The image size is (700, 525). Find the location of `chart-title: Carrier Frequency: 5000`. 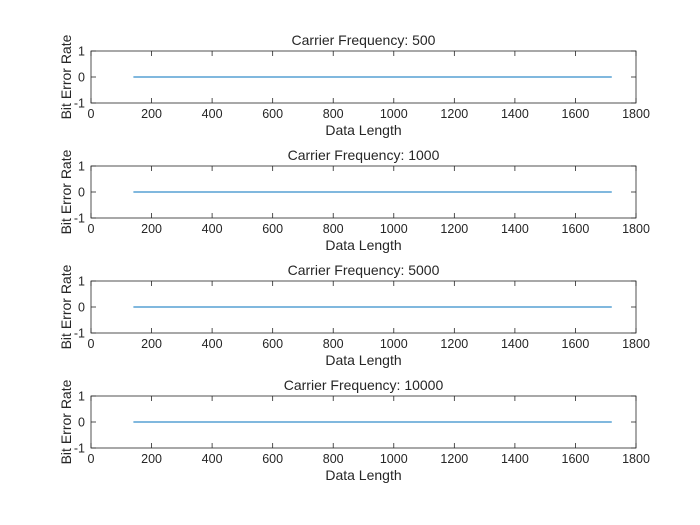

chart-title: Carrier Frequency: 5000 is located at coordinates (364, 270).